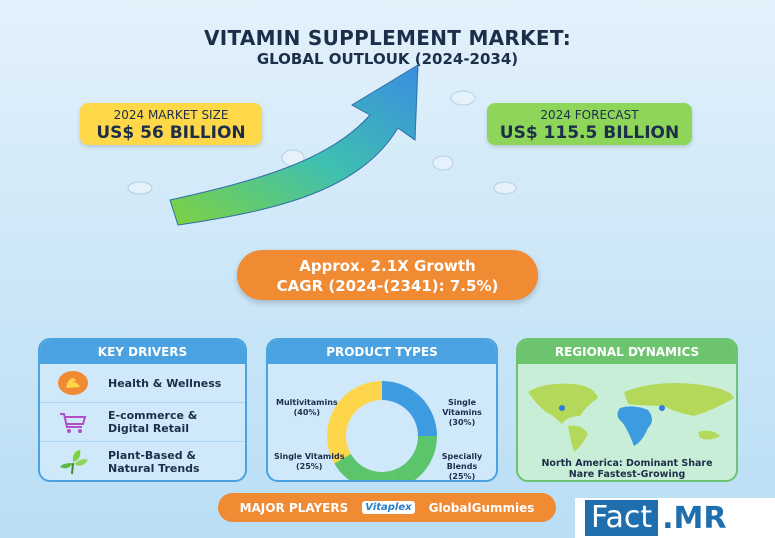 This screenshot has width=775, height=538. I want to click on forecast-box: 2024 FORECAST US$ 115.5 BILLION, so click(589, 124).